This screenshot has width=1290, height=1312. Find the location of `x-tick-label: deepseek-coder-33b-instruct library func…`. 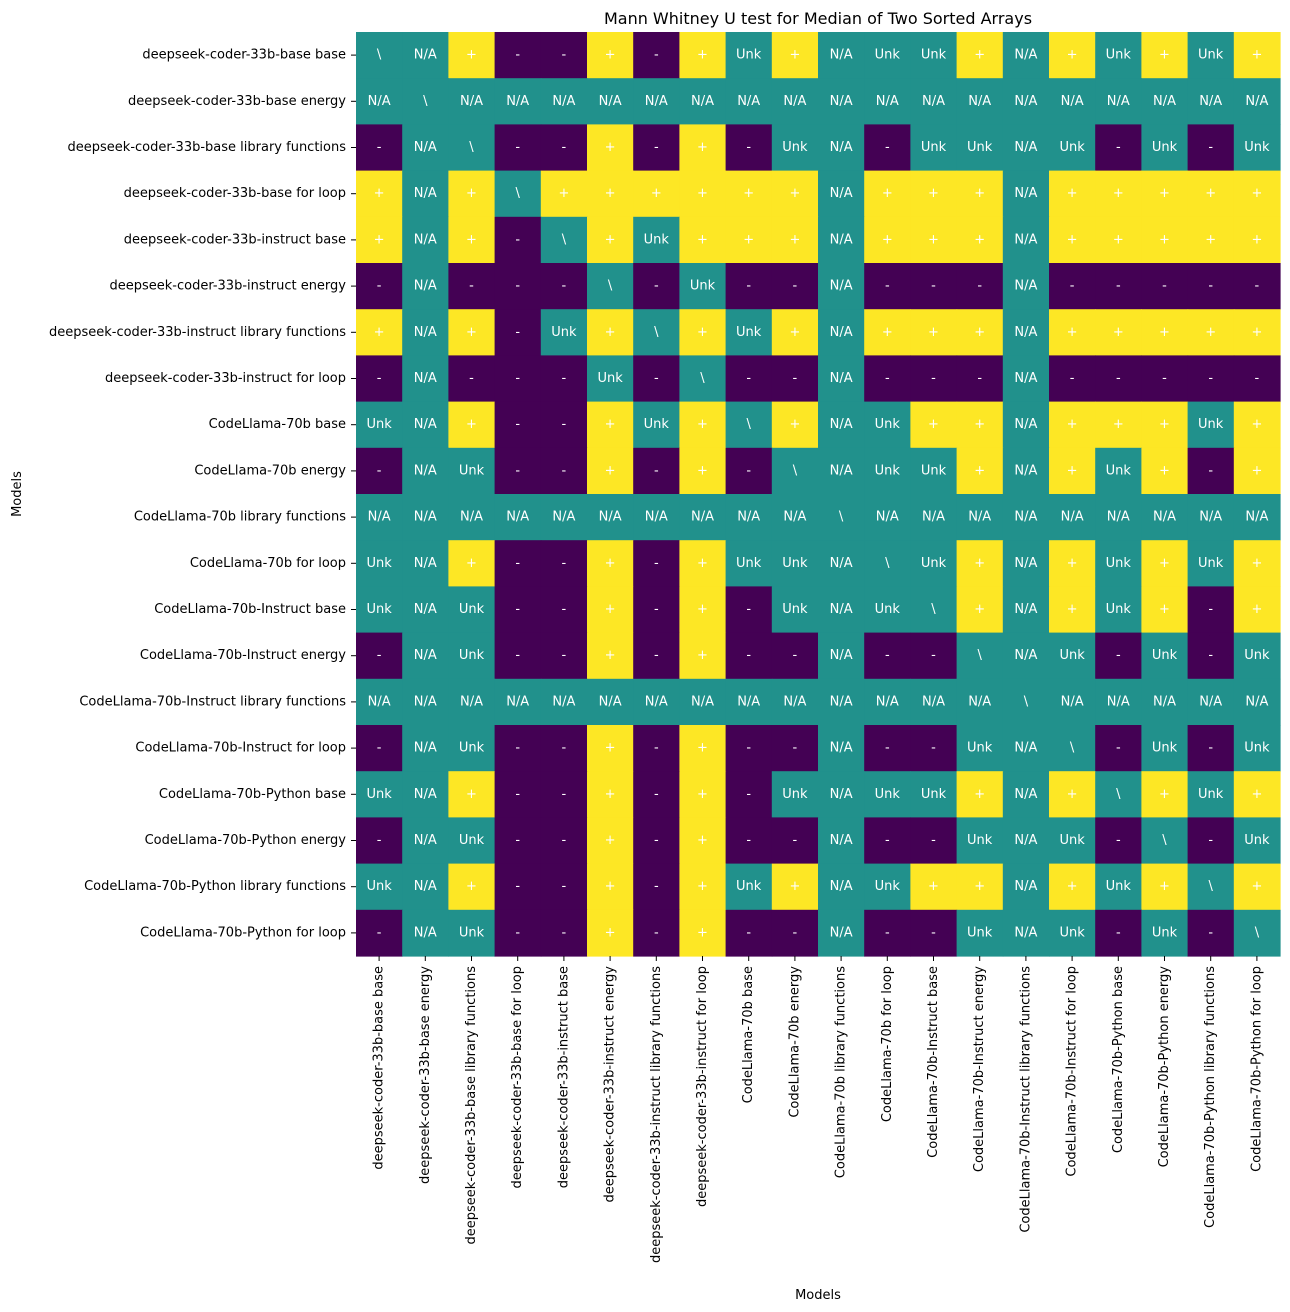

x-tick-label: deepseek-coder-33b-instruct library func… is located at coordinates (656, 1114).